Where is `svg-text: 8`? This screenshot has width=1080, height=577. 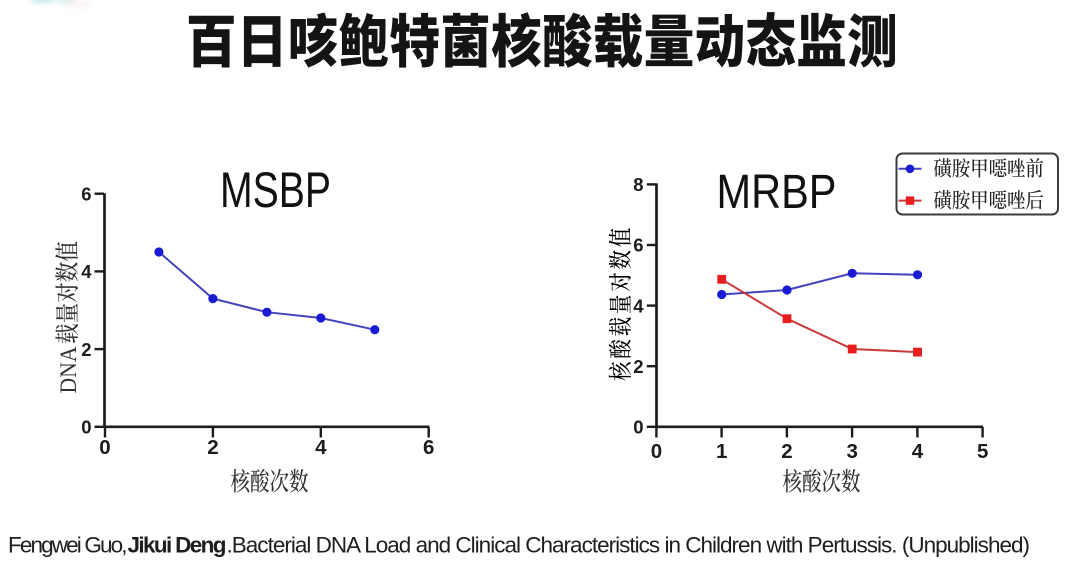 svg-text: 8 is located at coordinates (638, 184).